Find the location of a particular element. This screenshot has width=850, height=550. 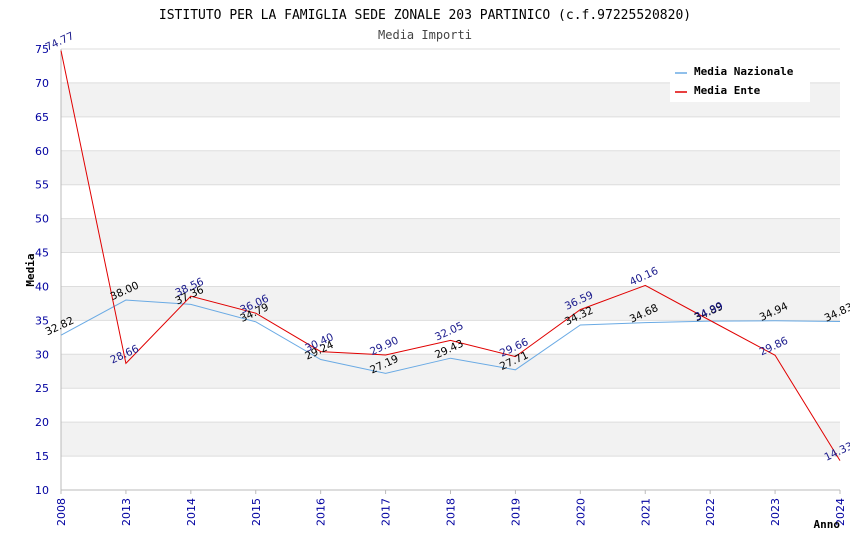

series-line-media-nazionale is located at coordinates (450, 336).